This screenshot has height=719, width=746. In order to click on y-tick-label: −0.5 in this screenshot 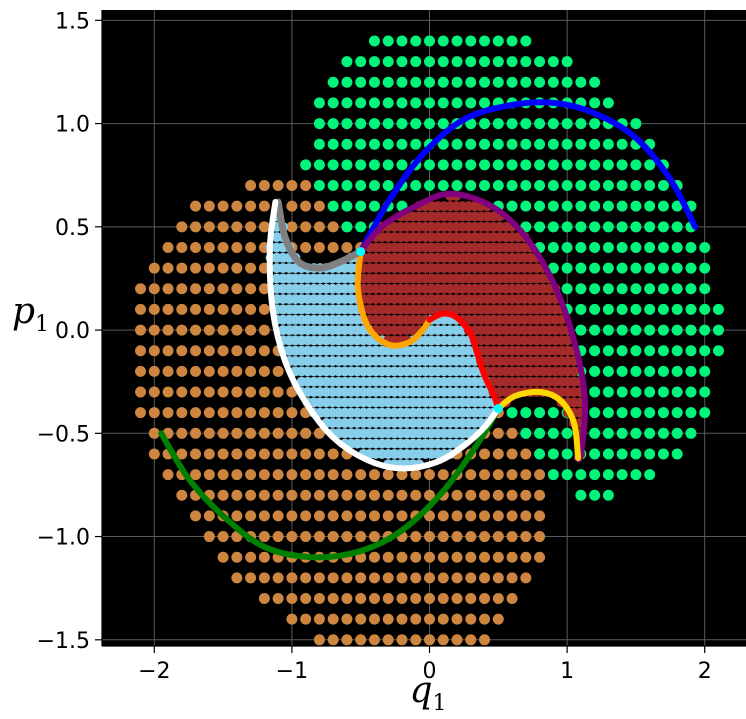, I will do `click(63, 434)`.